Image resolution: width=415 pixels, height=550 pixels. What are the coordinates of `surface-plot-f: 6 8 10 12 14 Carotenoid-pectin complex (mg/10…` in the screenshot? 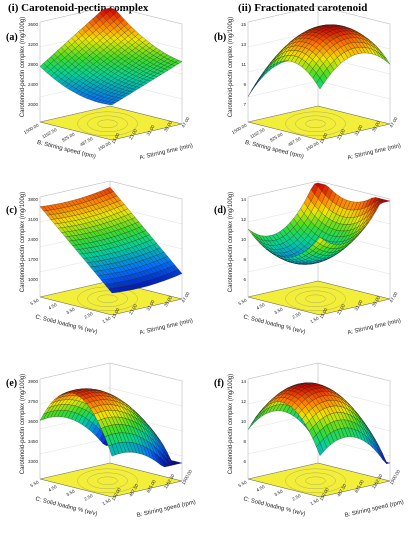 It's located at (316, 440).